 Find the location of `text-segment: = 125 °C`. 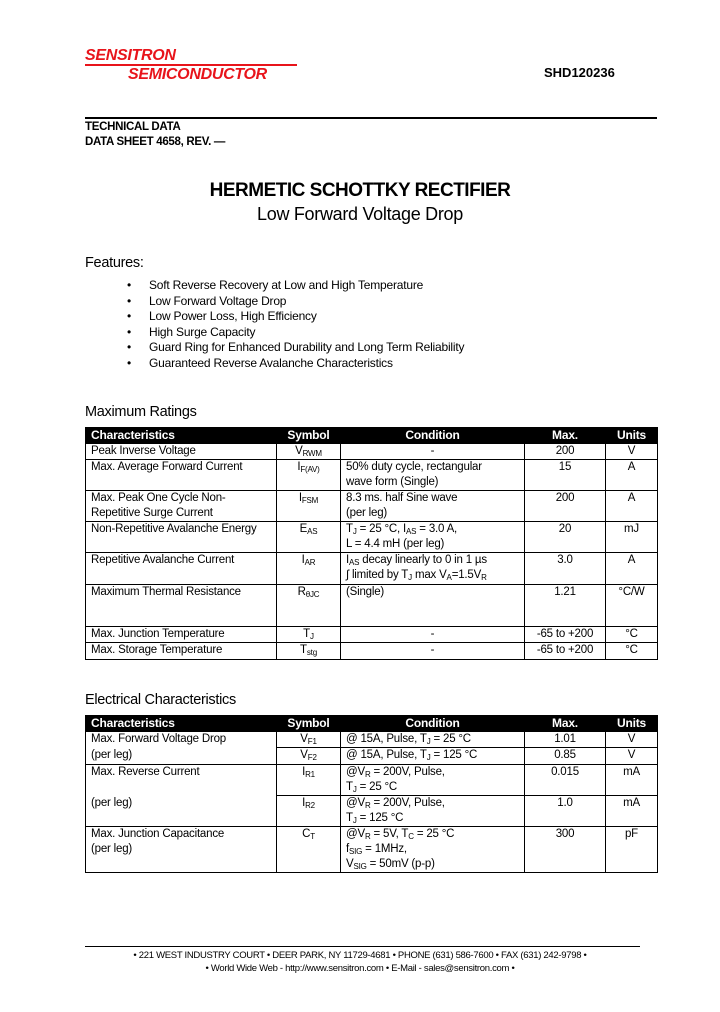

text-segment: = 125 °C is located at coordinates (454, 755).